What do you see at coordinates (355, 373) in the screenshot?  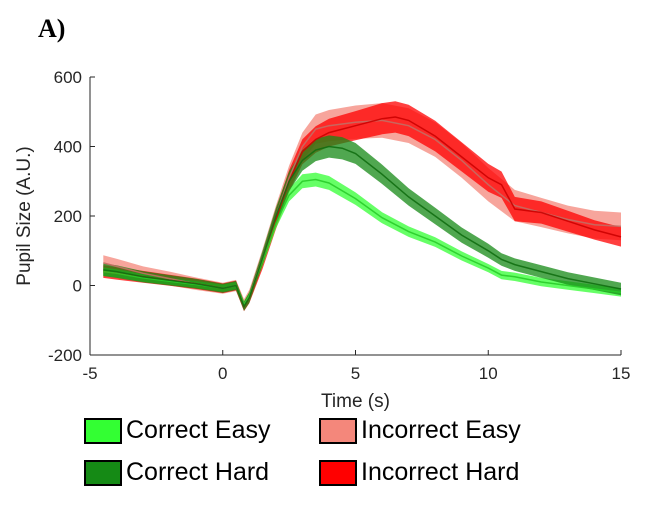 I see `x-tick-label: 5` at bounding box center [355, 373].